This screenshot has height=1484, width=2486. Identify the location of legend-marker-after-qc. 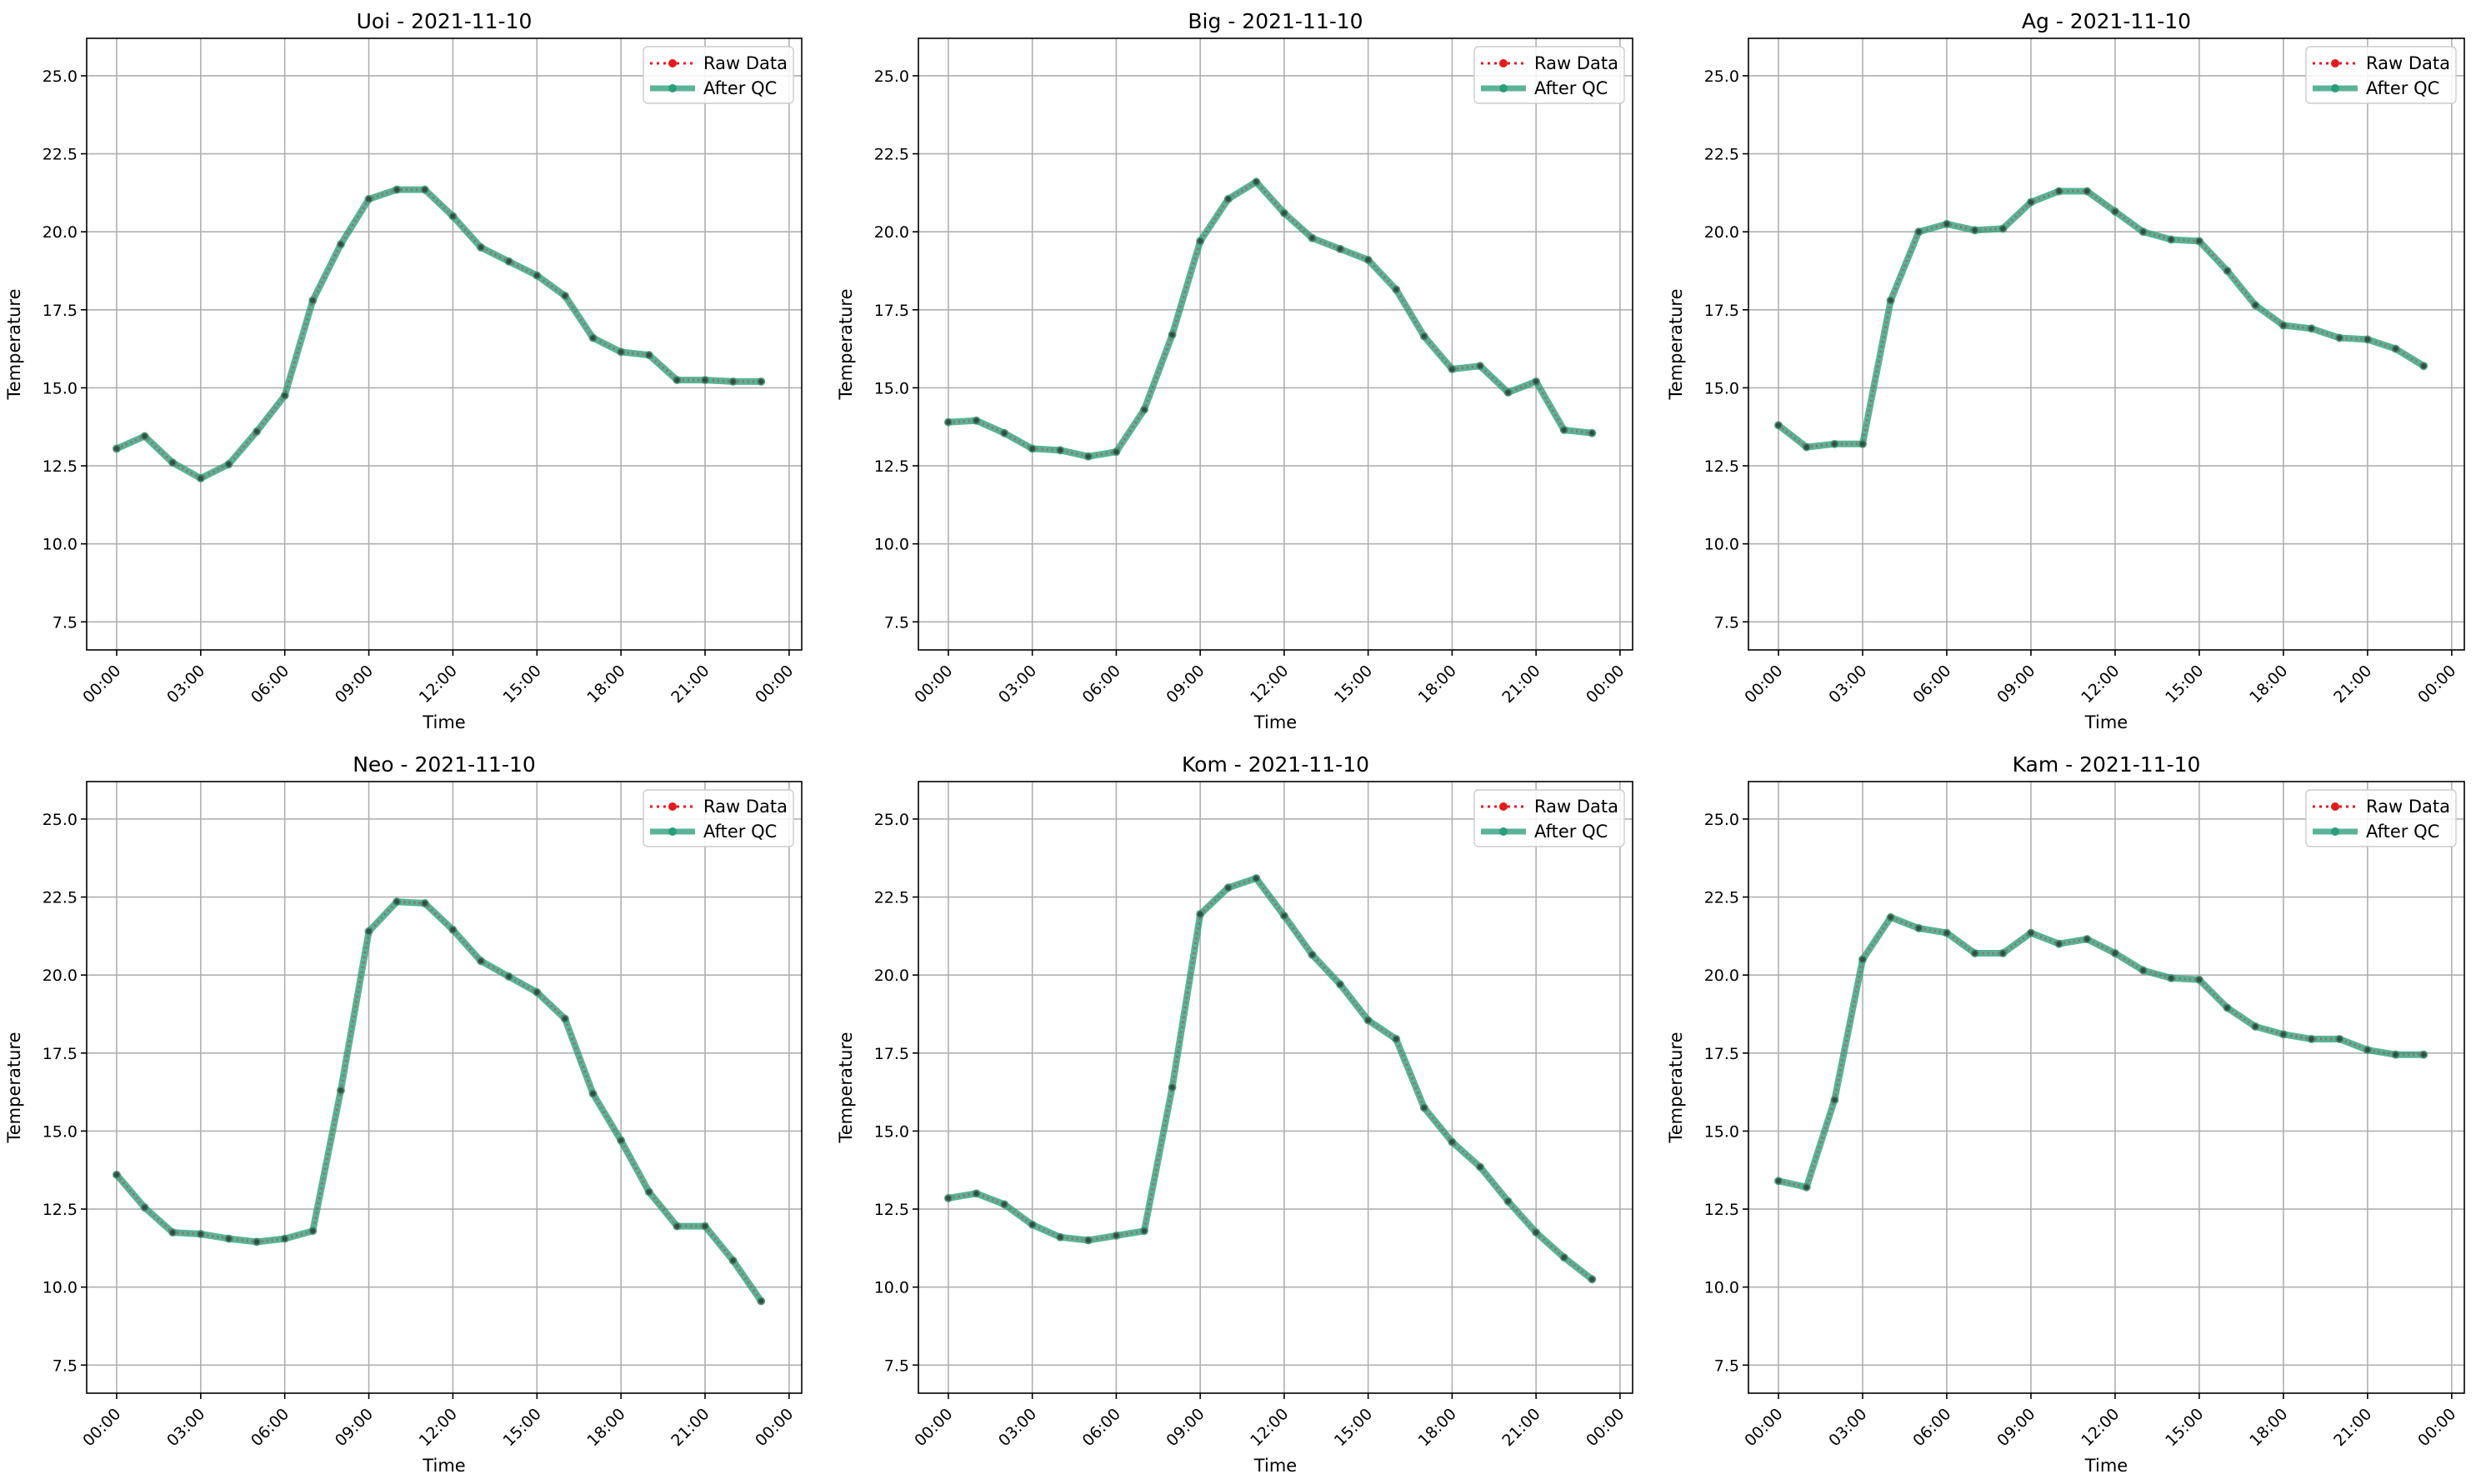
(672, 832).